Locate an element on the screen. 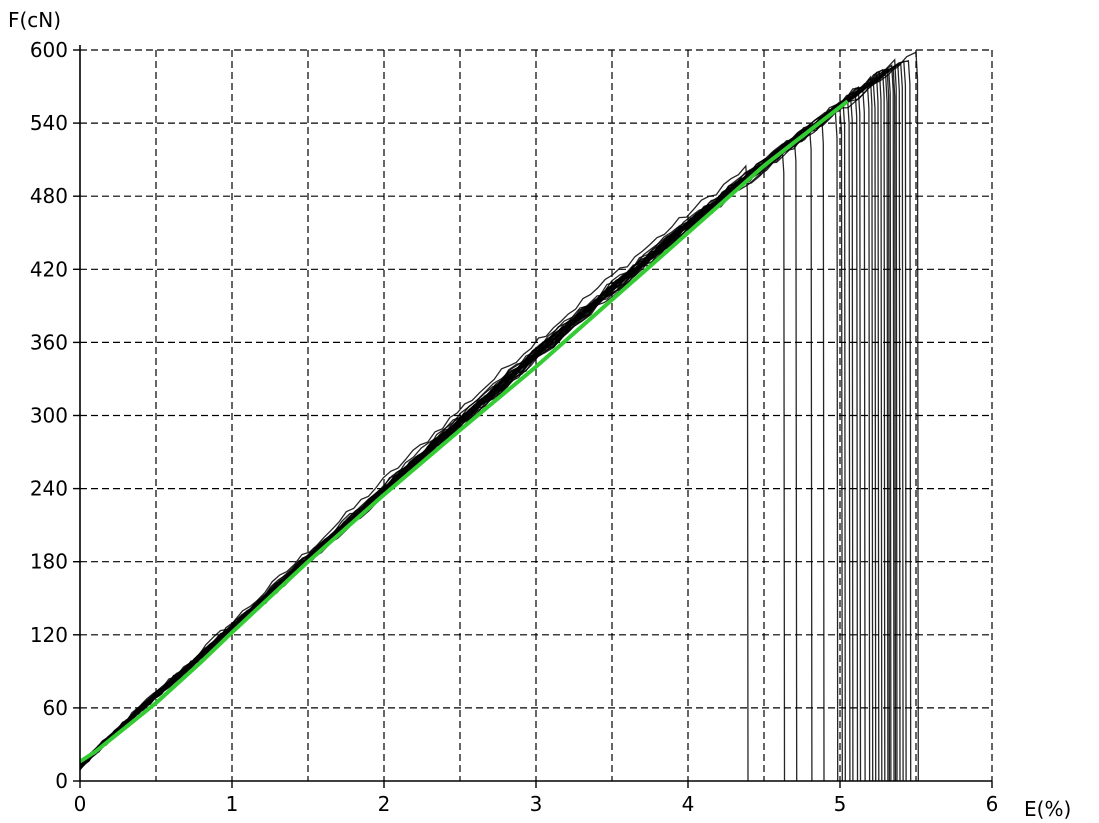 This screenshot has width=1099, height=823. y-tick-label: 540 is located at coordinates (49, 123).